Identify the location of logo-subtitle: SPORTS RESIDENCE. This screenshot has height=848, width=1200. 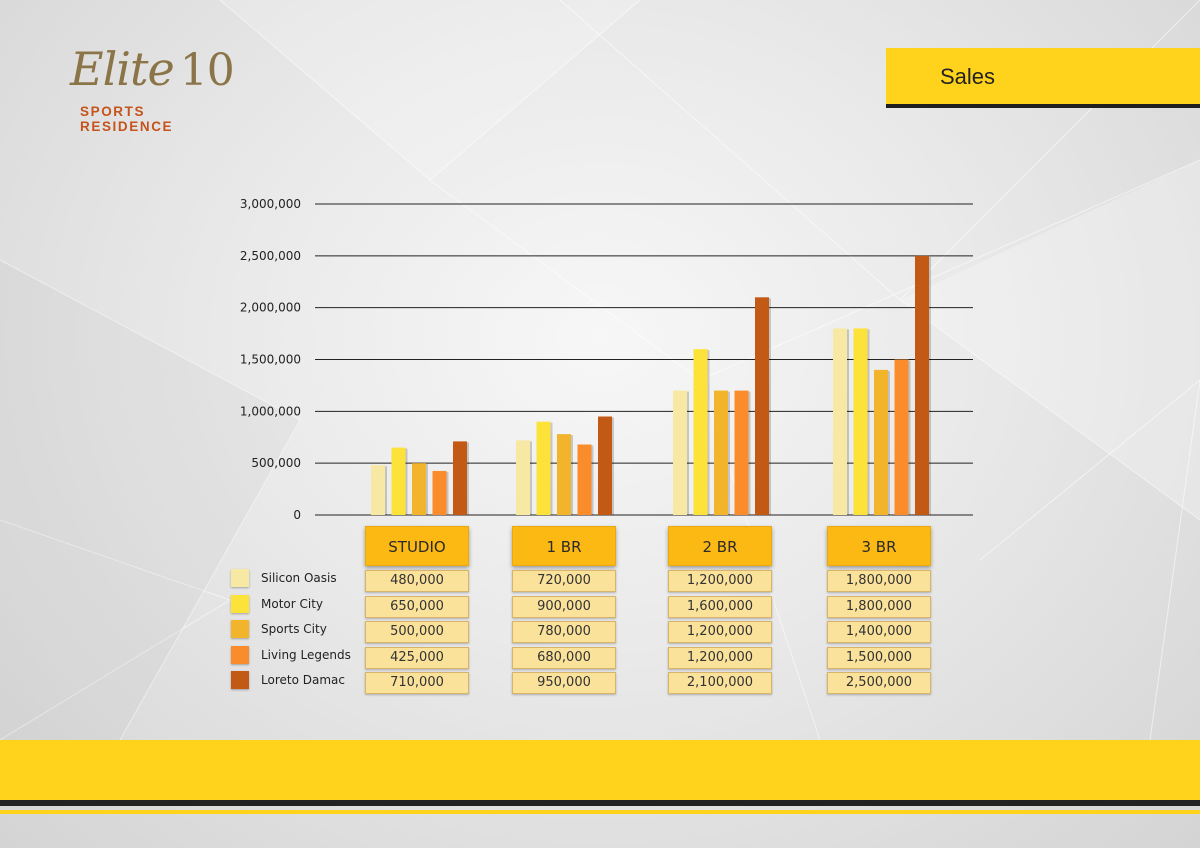
(127, 119).